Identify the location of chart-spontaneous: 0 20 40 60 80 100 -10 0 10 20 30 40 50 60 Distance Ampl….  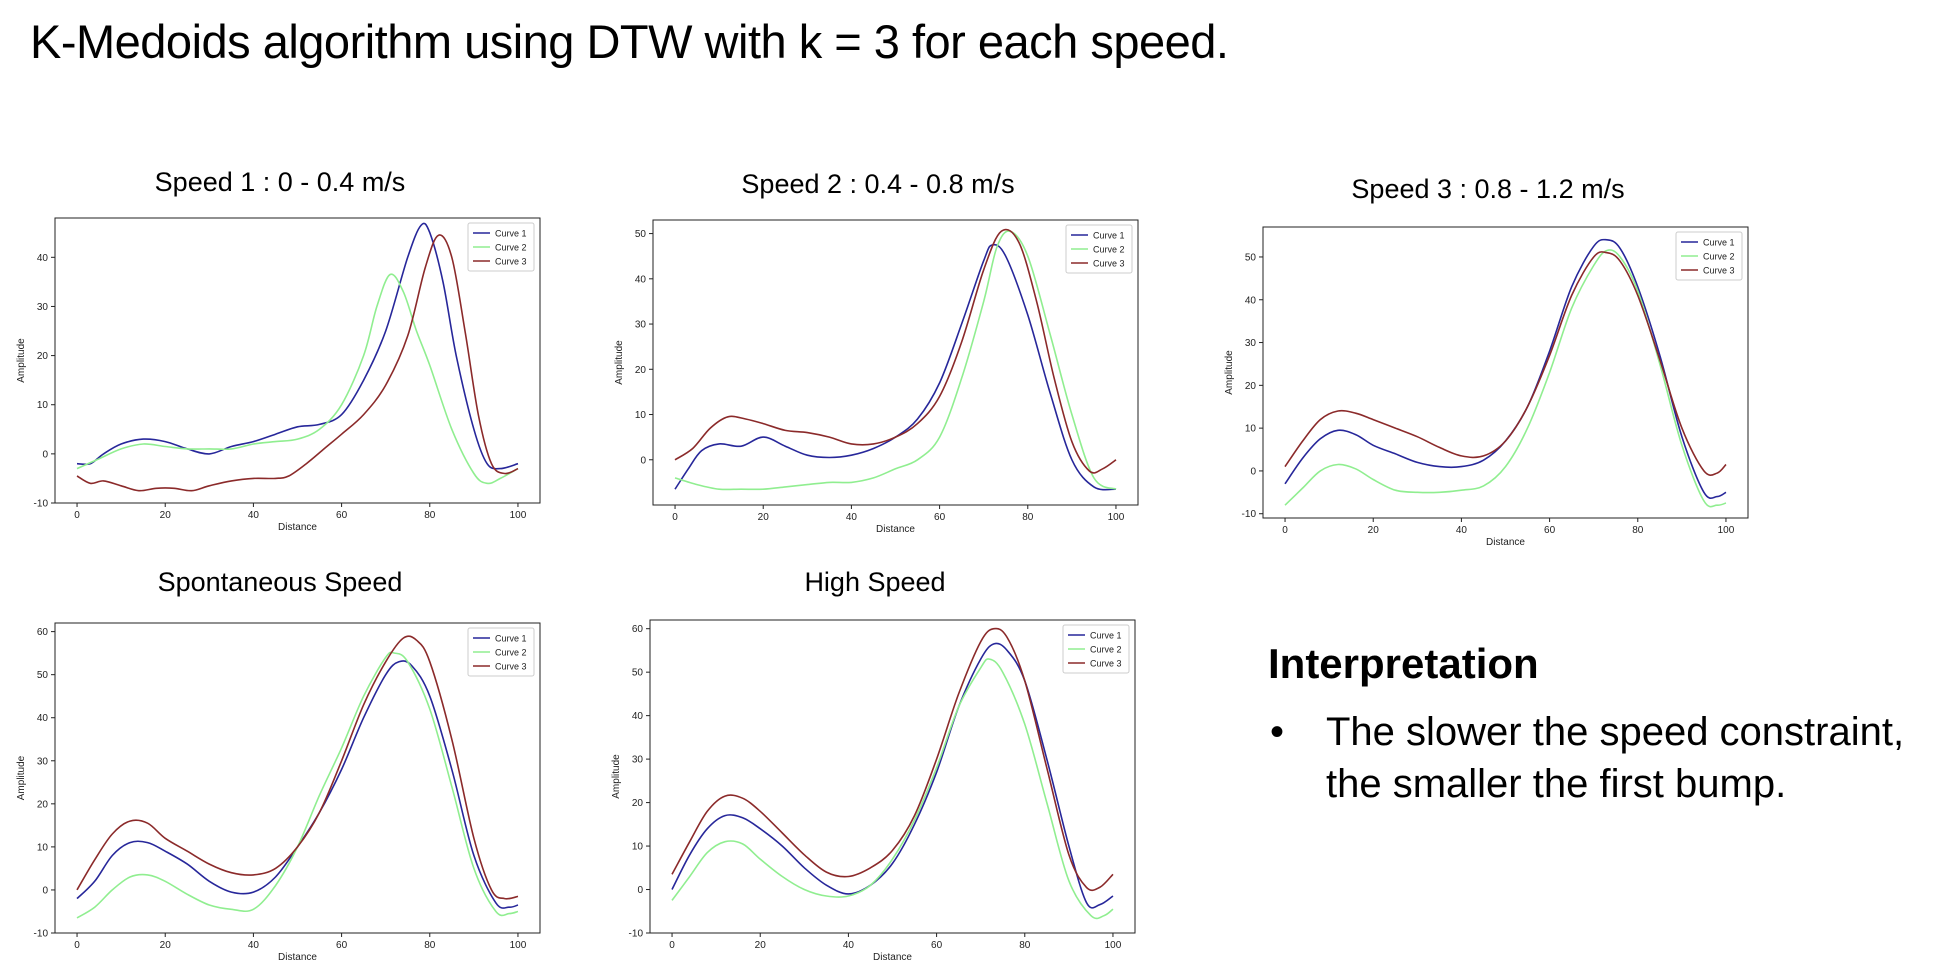
(278, 792).